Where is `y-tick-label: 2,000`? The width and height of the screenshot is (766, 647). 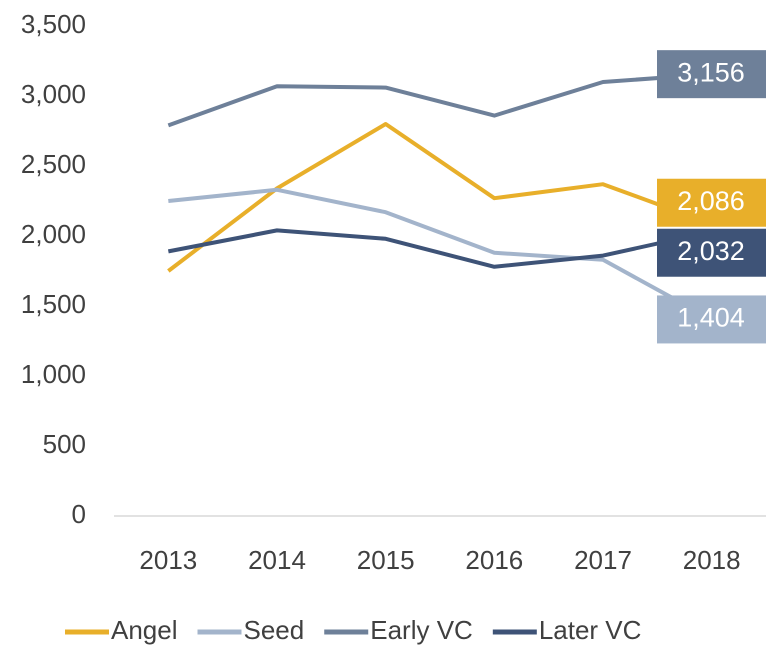
y-tick-label: 2,000 is located at coordinates (53, 234).